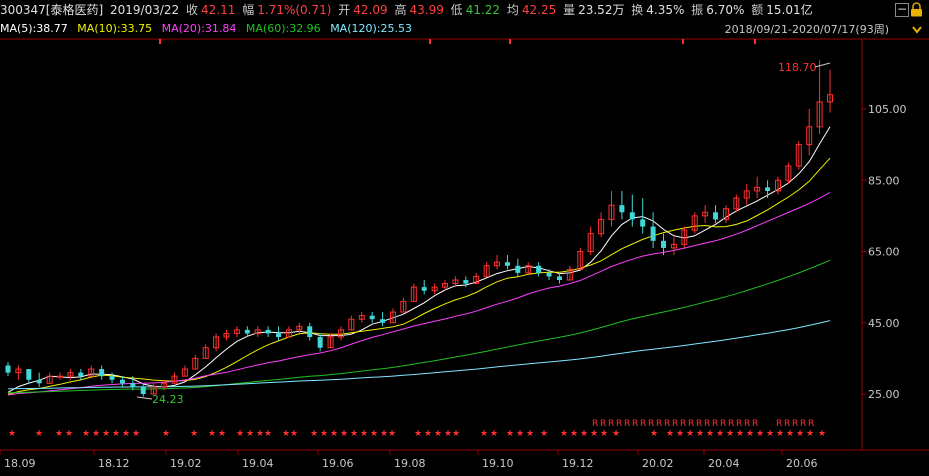 This screenshot has width=929, height=476. What do you see at coordinates (294, 10) in the screenshot?
I see `change-value: 1.71%(0.71)` at bounding box center [294, 10].